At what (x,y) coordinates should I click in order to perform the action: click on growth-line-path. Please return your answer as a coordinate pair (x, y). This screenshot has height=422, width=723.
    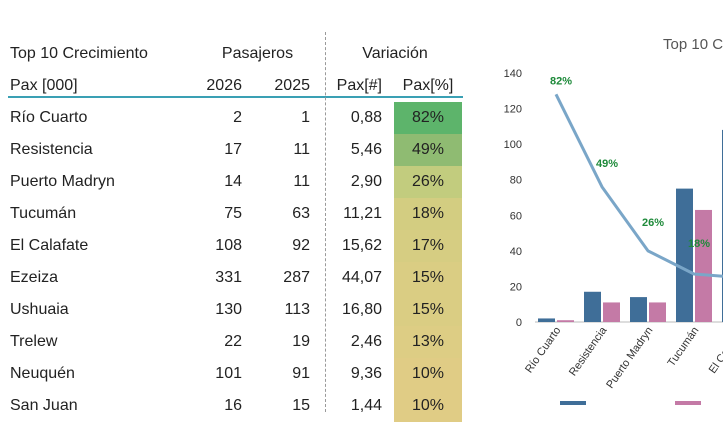
    Looking at the image, I should click on (638, 185).